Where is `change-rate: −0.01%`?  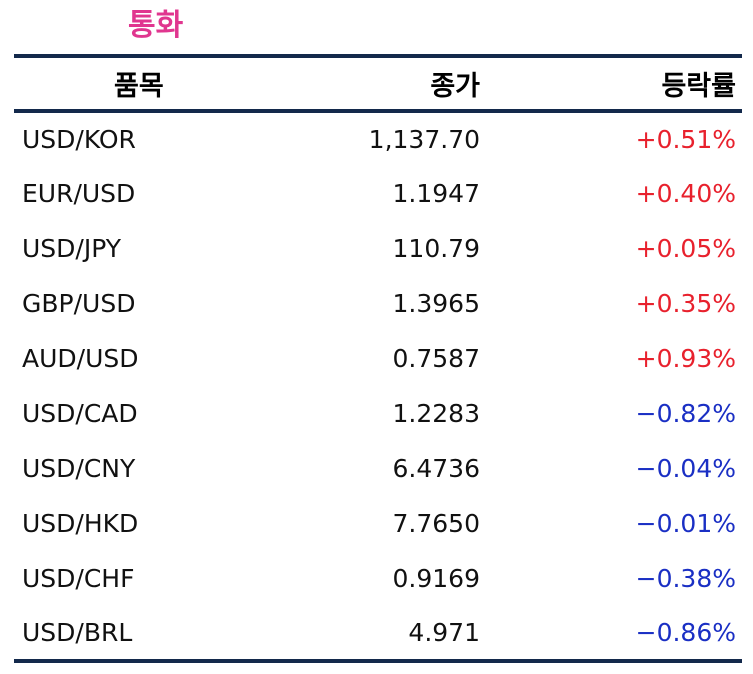
change-rate: −0.01% is located at coordinates (685, 523).